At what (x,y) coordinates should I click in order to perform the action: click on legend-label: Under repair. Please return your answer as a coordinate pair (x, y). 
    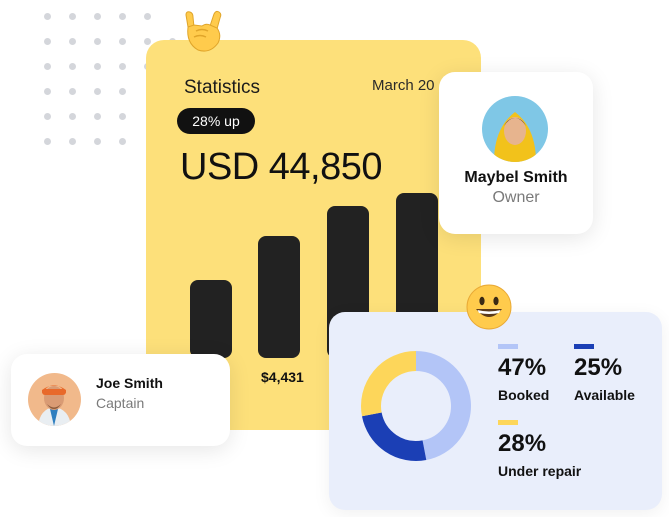
    Looking at the image, I should click on (540, 471).